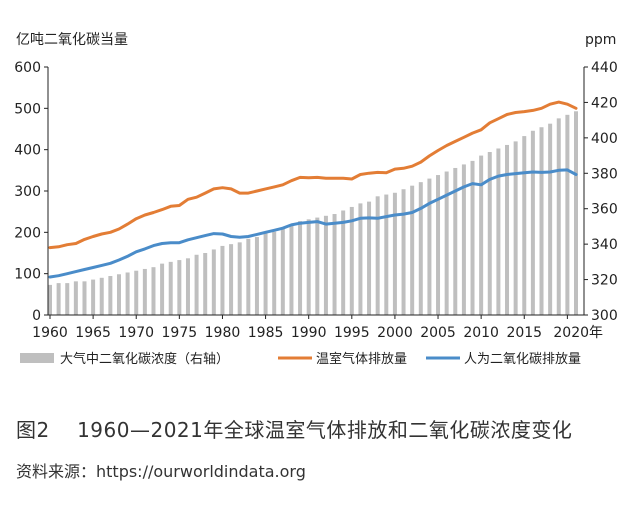 The width and height of the screenshot is (641, 510). What do you see at coordinates (522, 359) in the screenshot?
I see `legend-label-co2: 人为二氧化碳排放量` at bounding box center [522, 359].